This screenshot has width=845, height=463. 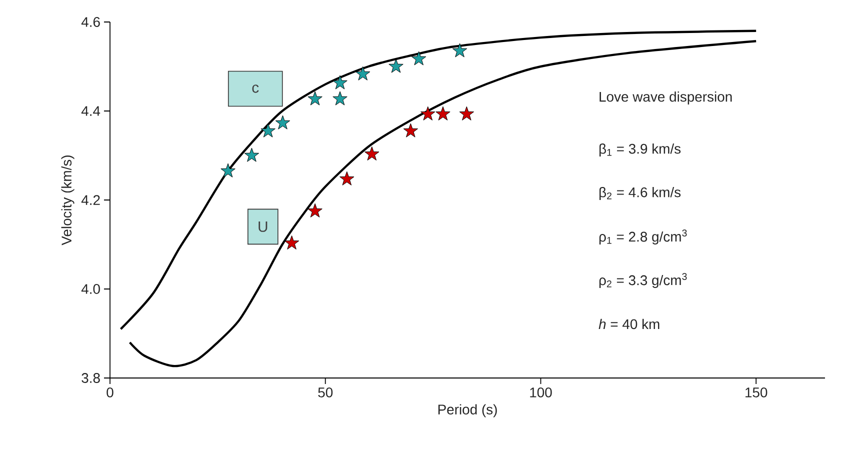 I want to click on x-tick-label: 150, so click(x=757, y=392).